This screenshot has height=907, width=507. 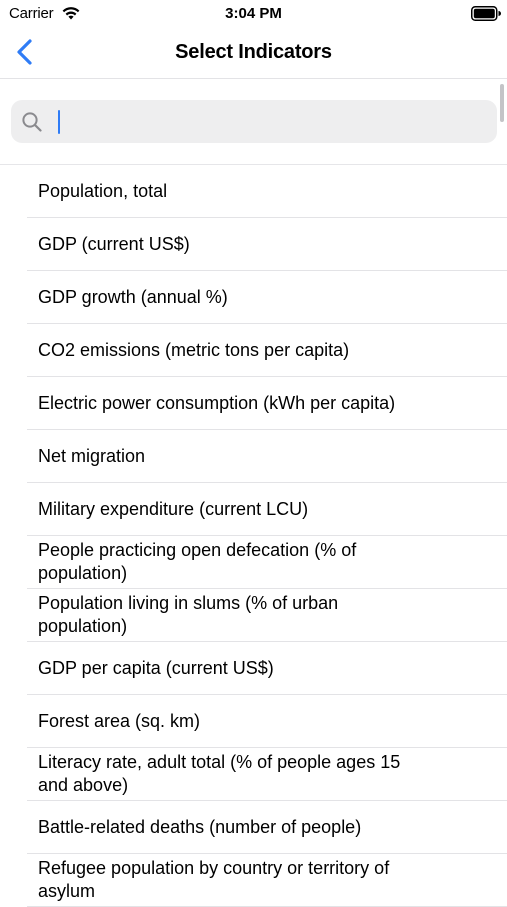 I want to click on list-item: Military expenditure (current LCU), so click(x=267, y=509).